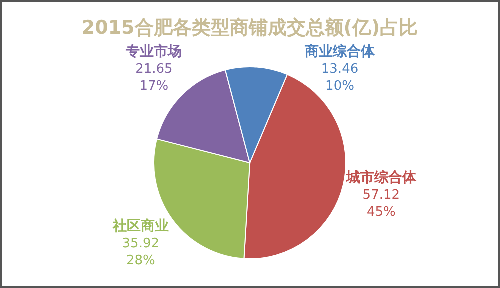 The height and width of the screenshot is (288, 500). Describe the element at coordinates (141, 252) in the screenshot. I see `data-label: 35.92 28%` at that location.